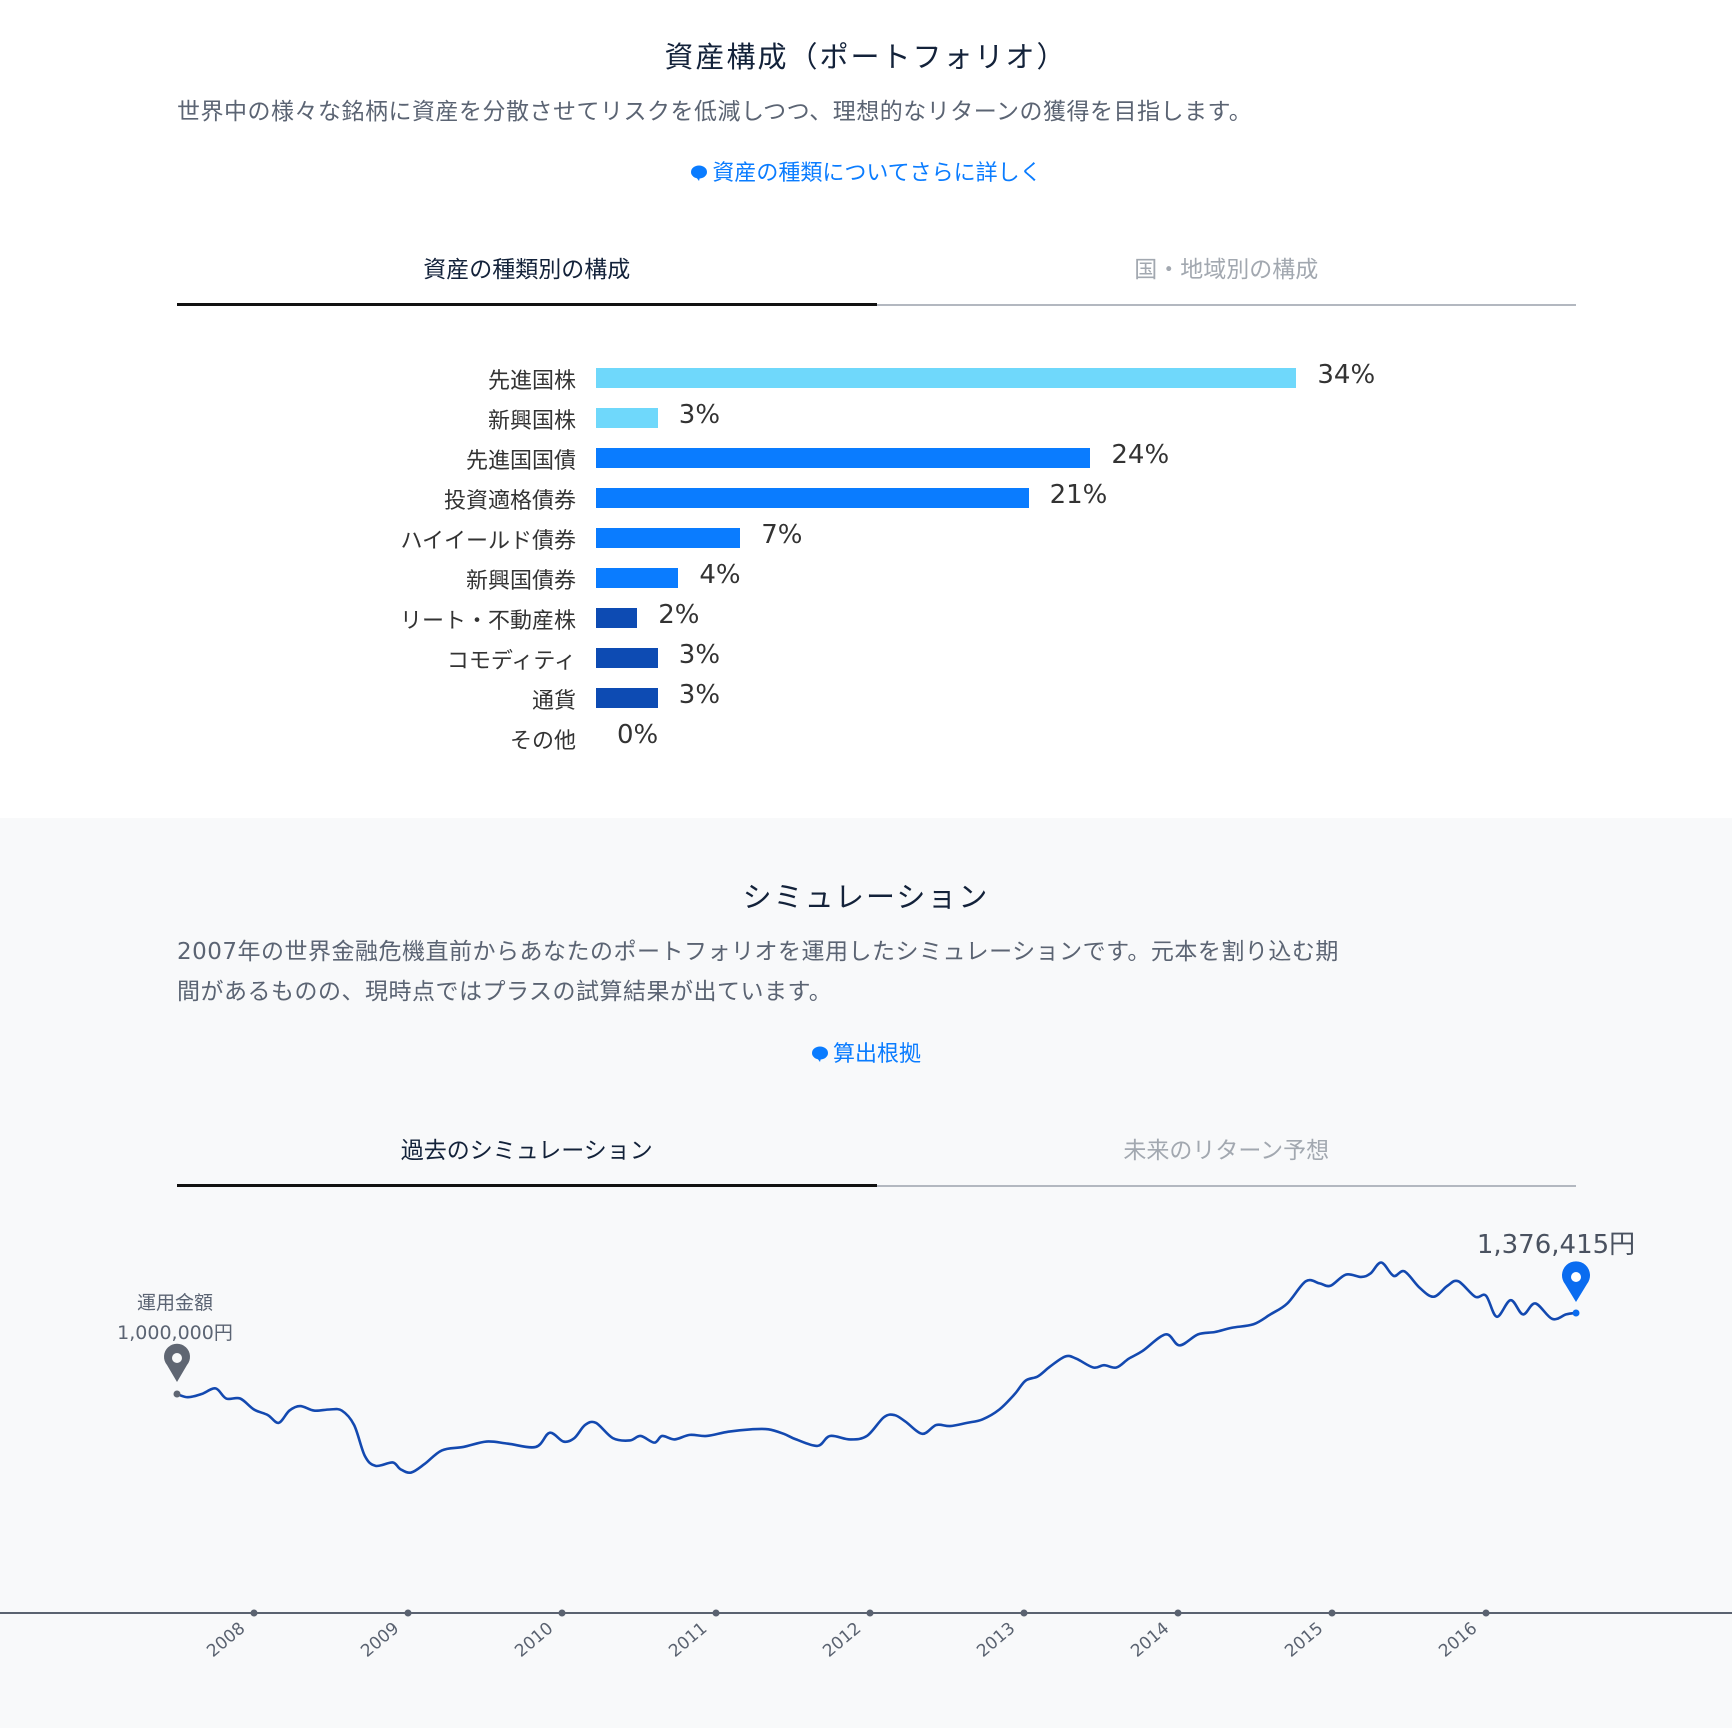 The image size is (1732, 1728). I want to click on bar-category-label: 新興国株, so click(531, 421).